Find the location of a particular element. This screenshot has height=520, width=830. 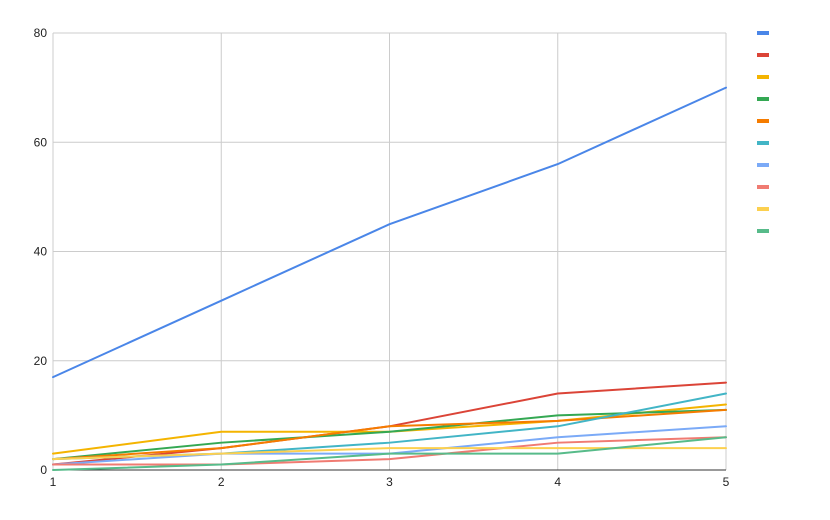

legend is located at coordinates (763, 132).